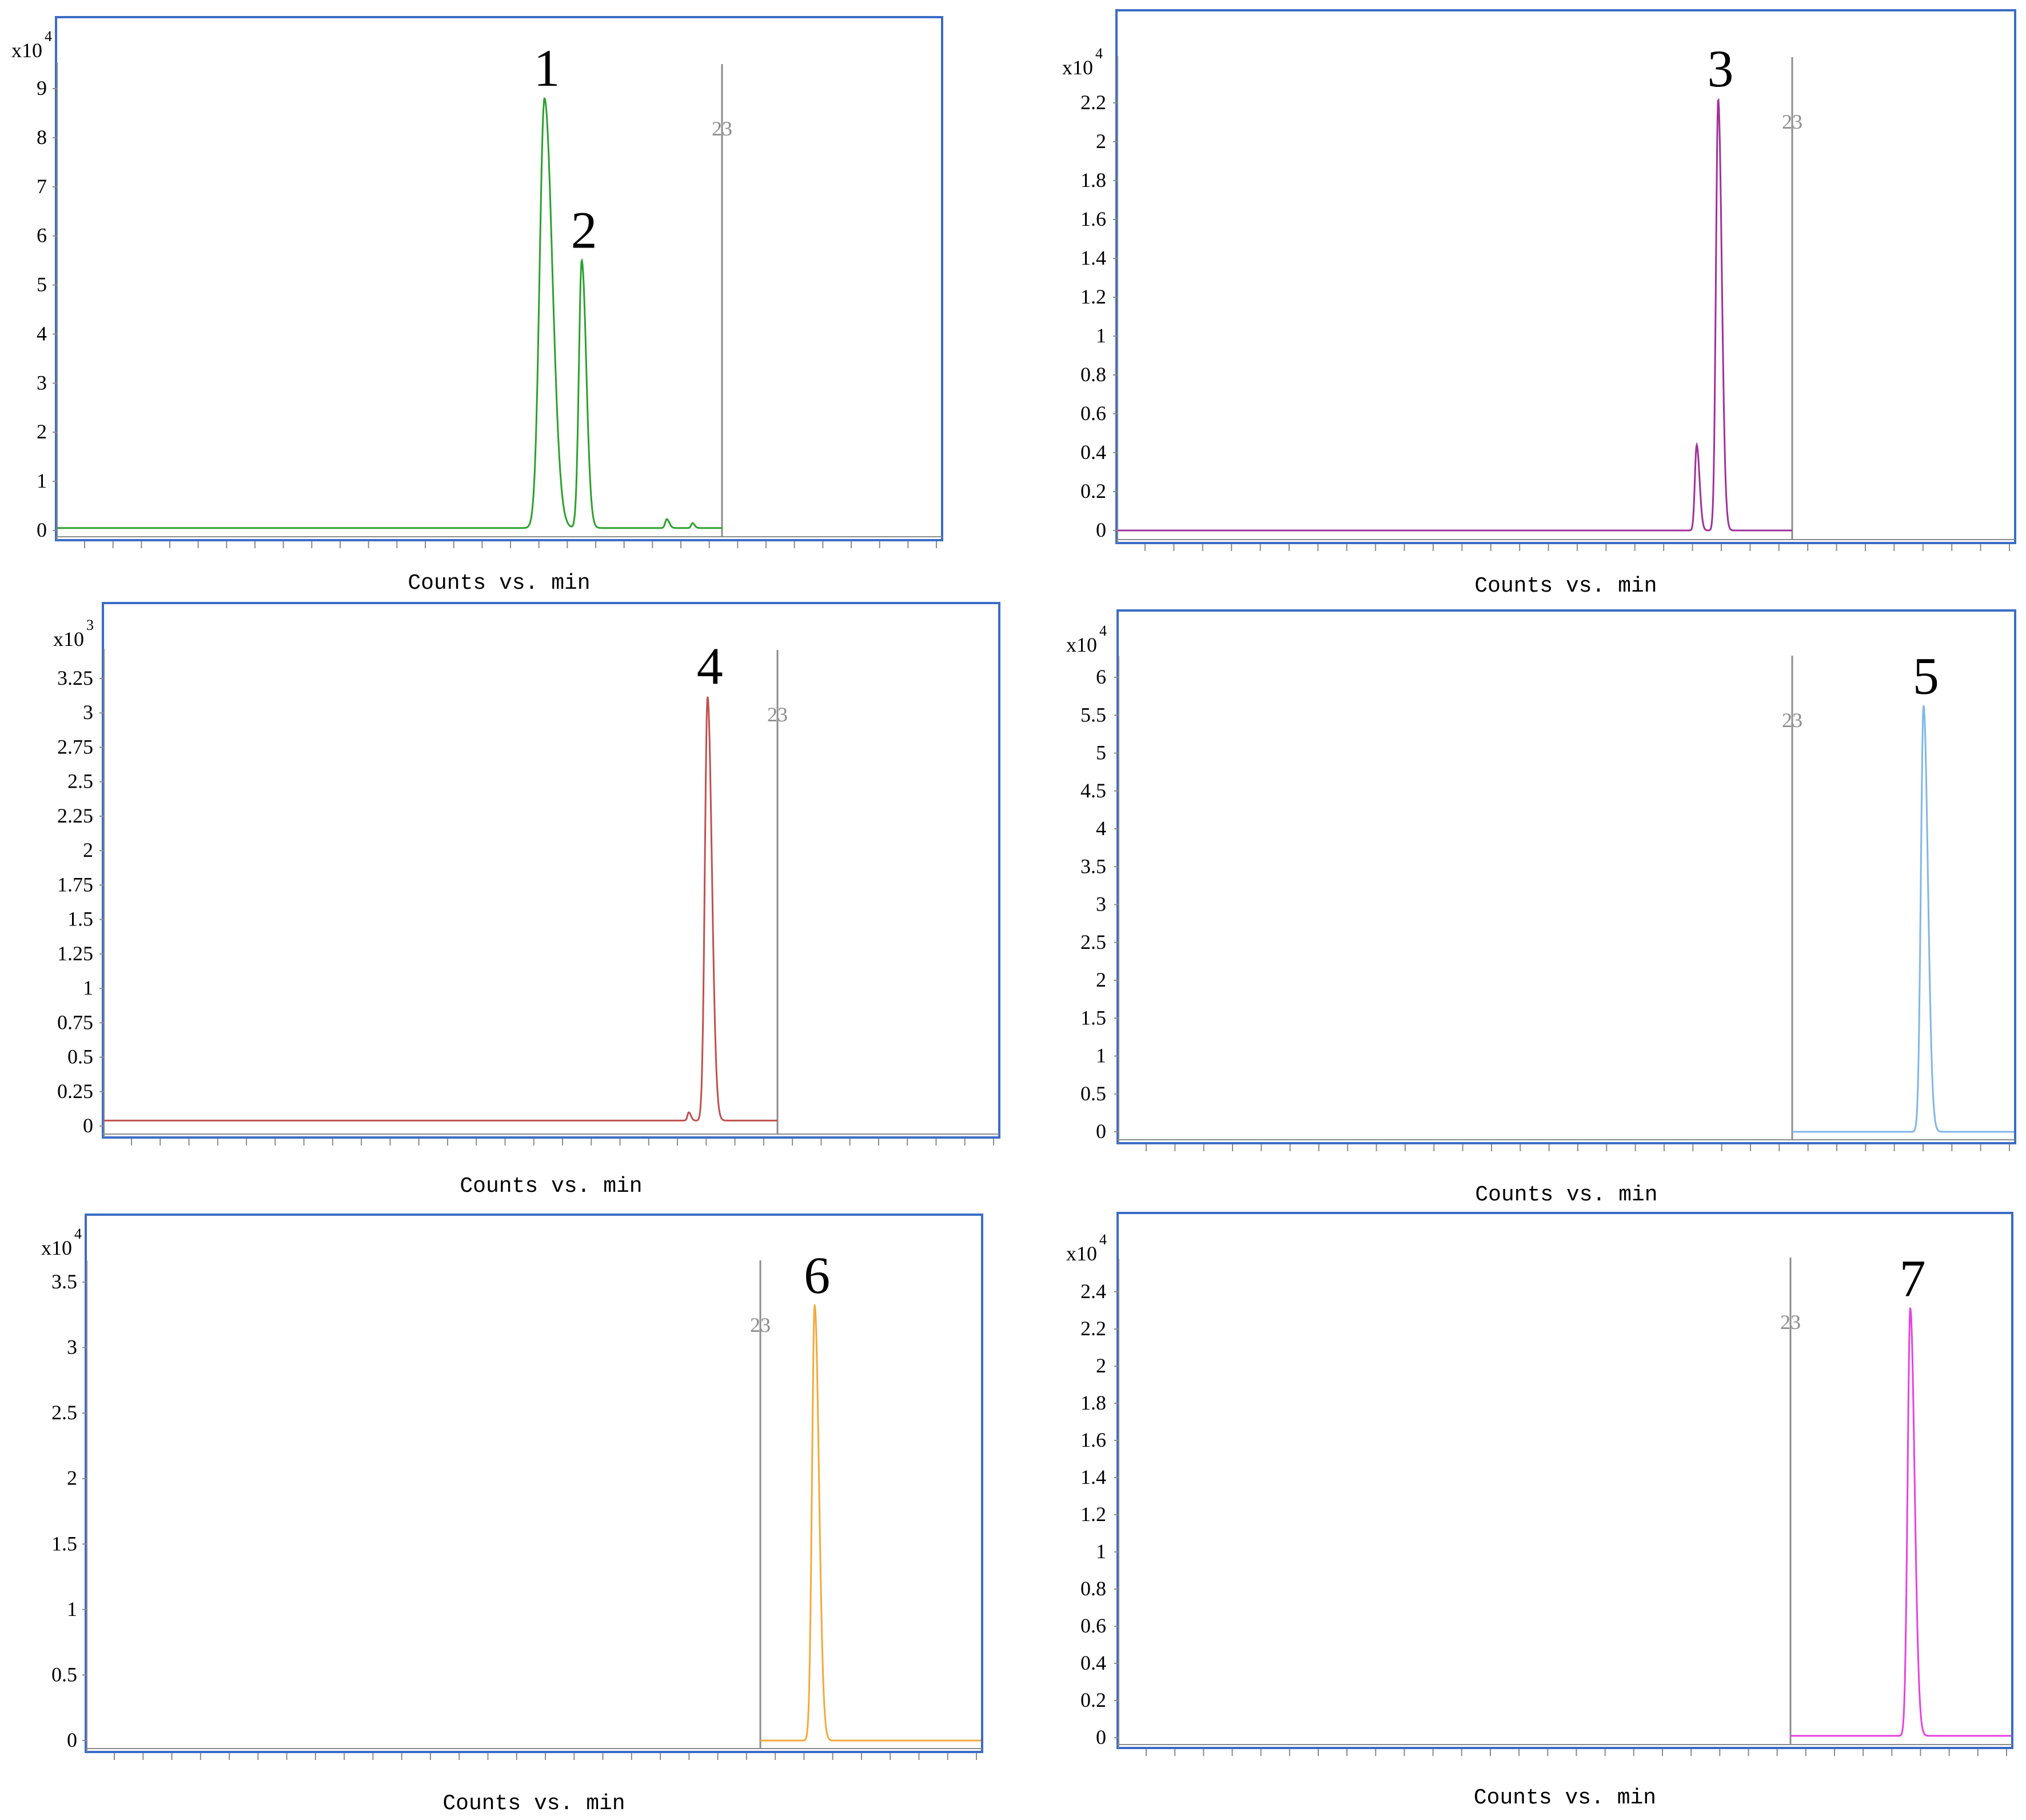  I want to click on y-tick-label: 3.25, so click(75, 677).